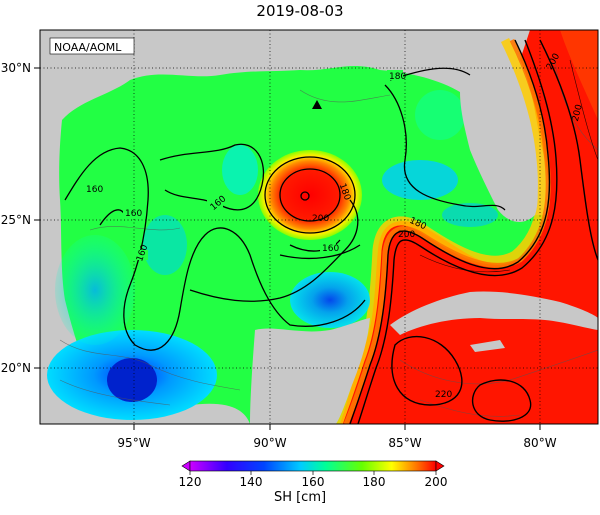 The image size is (600, 515). Describe the element at coordinates (494, 313) in the screenshot. I see `cuba-land` at that location.